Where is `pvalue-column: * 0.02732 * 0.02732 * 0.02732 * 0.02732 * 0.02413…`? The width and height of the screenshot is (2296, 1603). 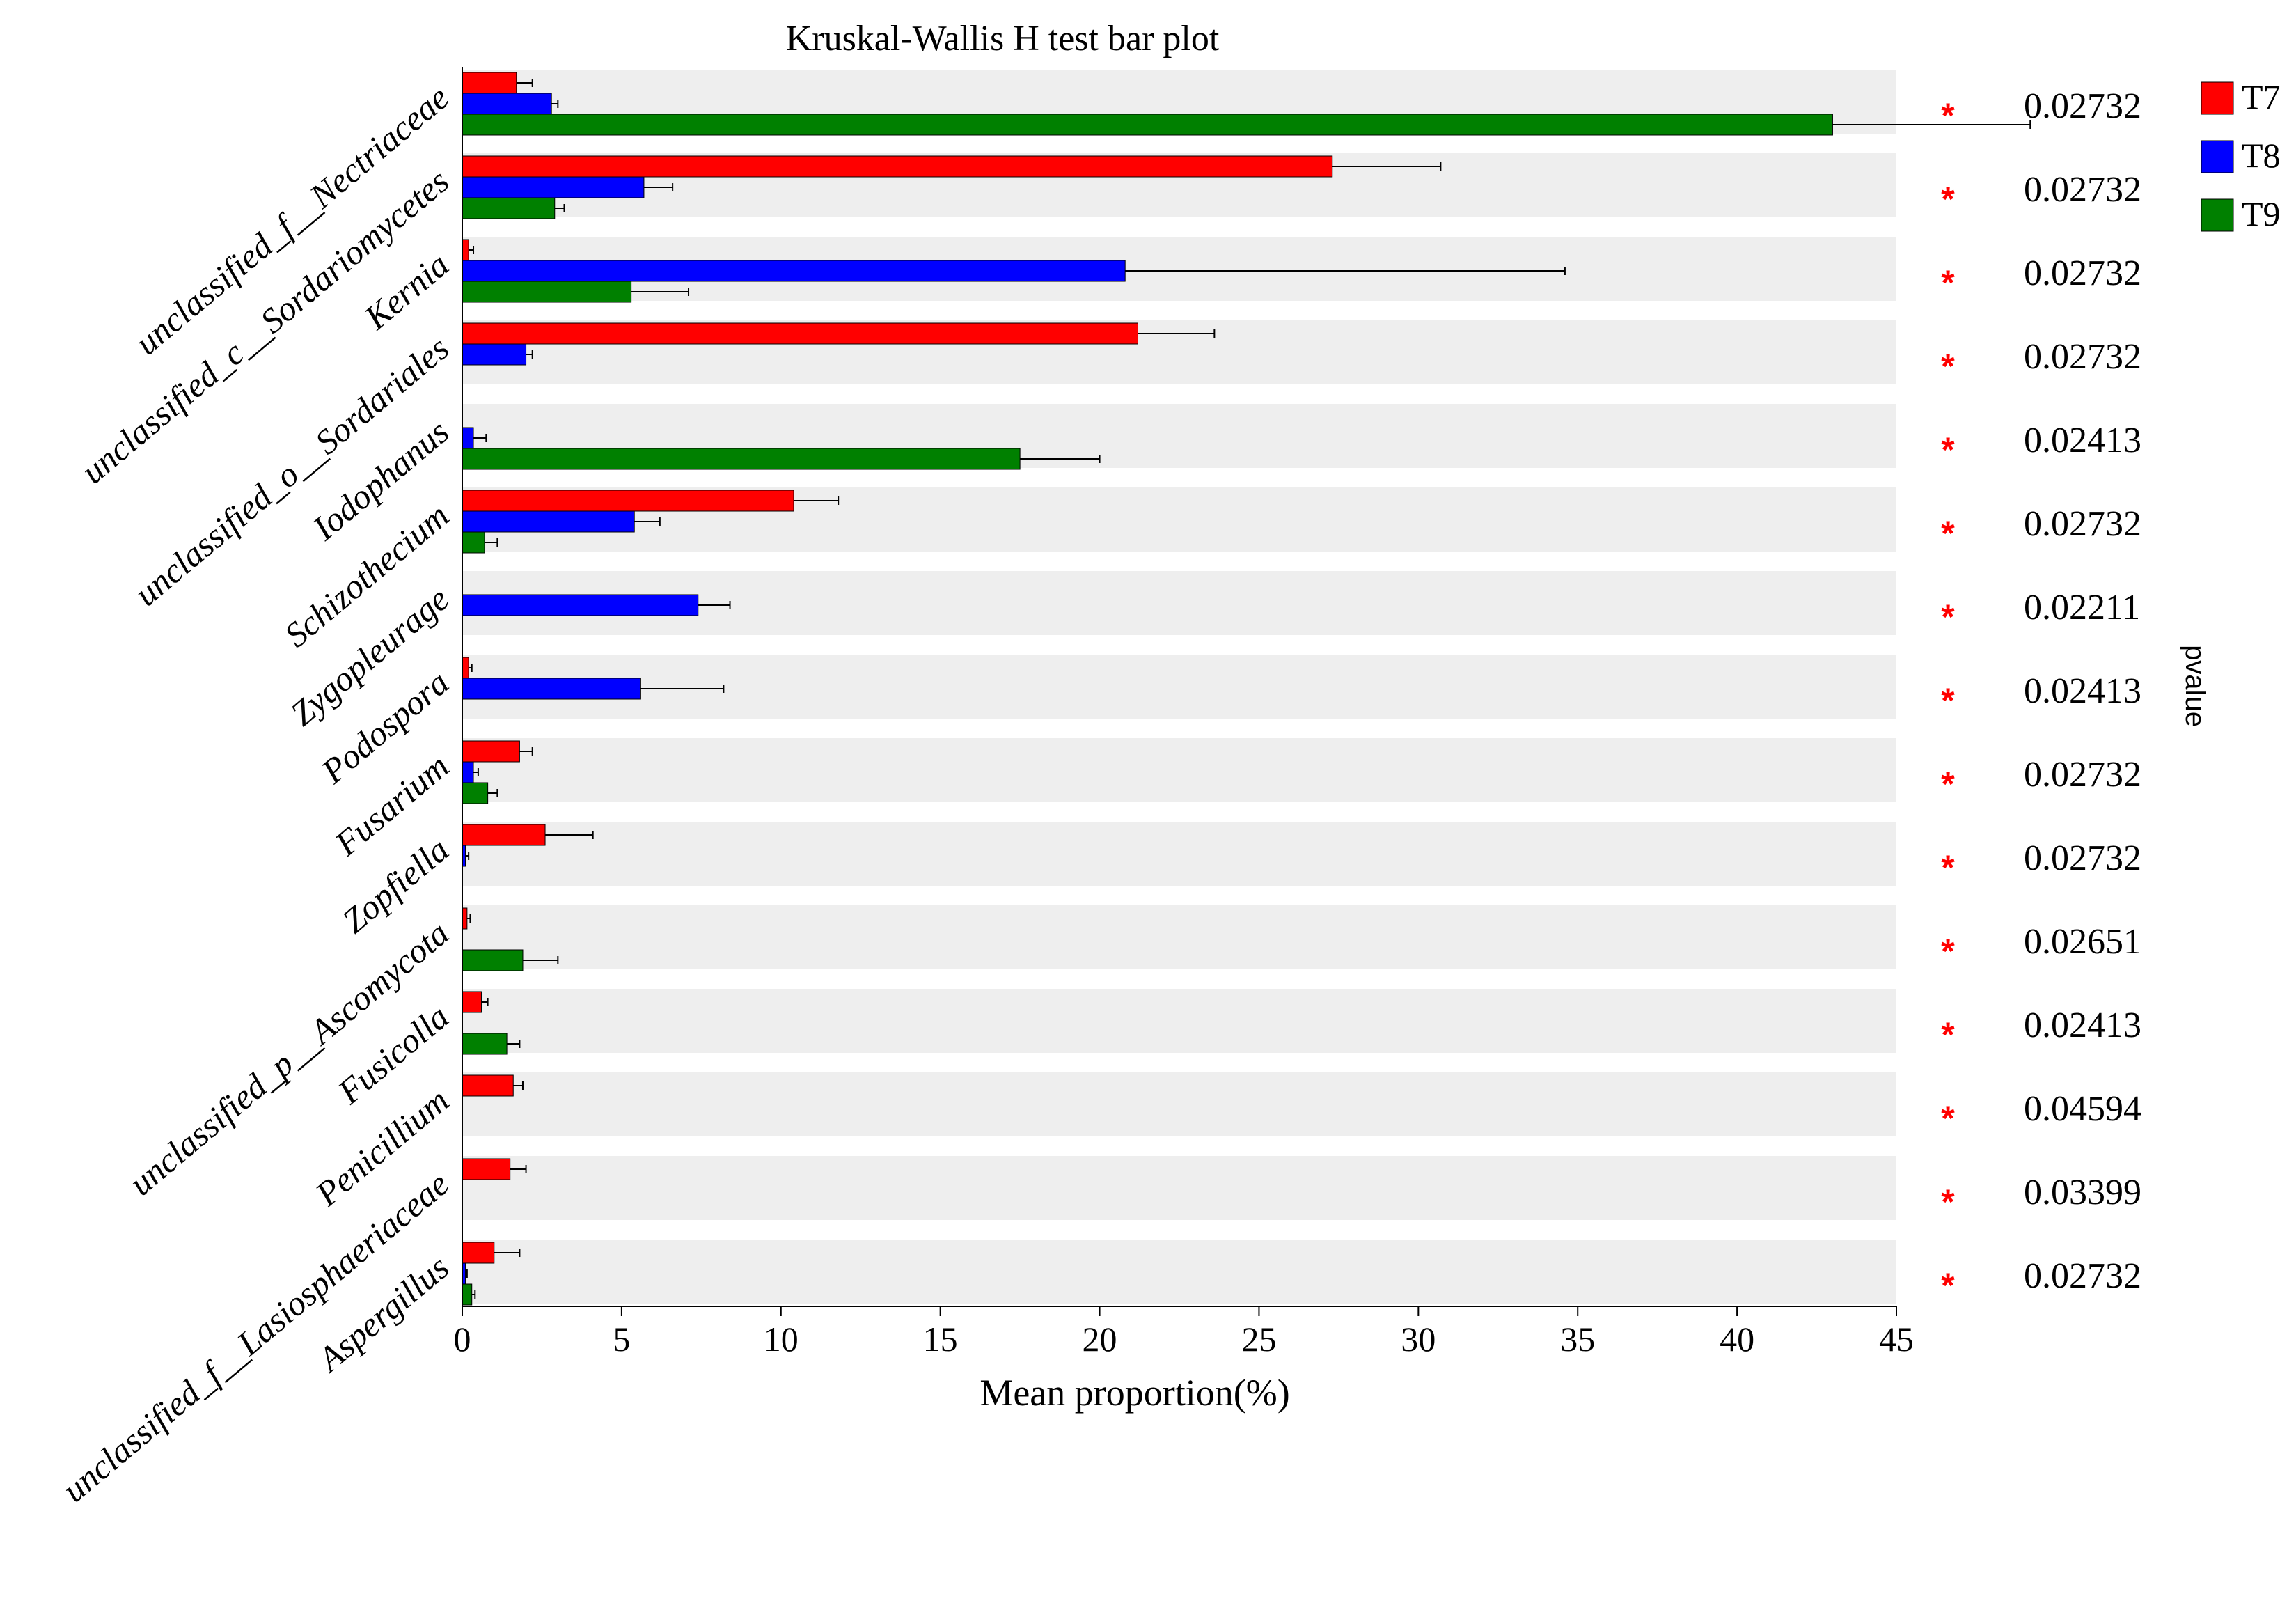
pvalue-column: * 0.02732 * 0.02732 * 0.02732 * 0.02732 * 0.02413… is located at coordinates (2041, 695).